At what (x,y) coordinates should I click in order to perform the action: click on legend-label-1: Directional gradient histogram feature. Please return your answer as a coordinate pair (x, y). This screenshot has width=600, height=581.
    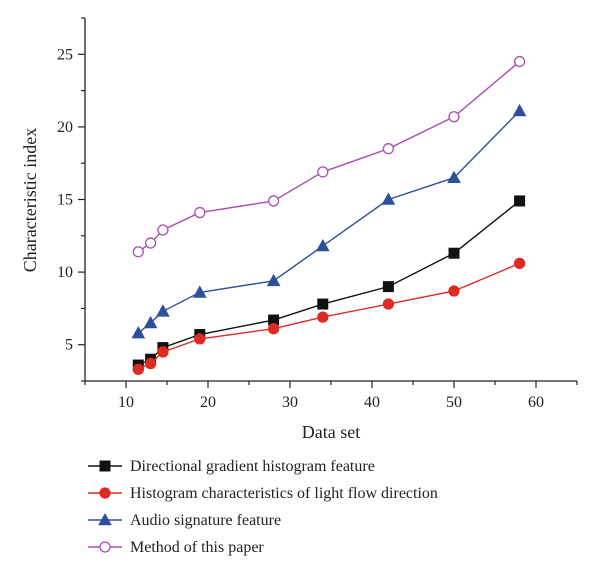
    Looking at the image, I should click on (252, 466).